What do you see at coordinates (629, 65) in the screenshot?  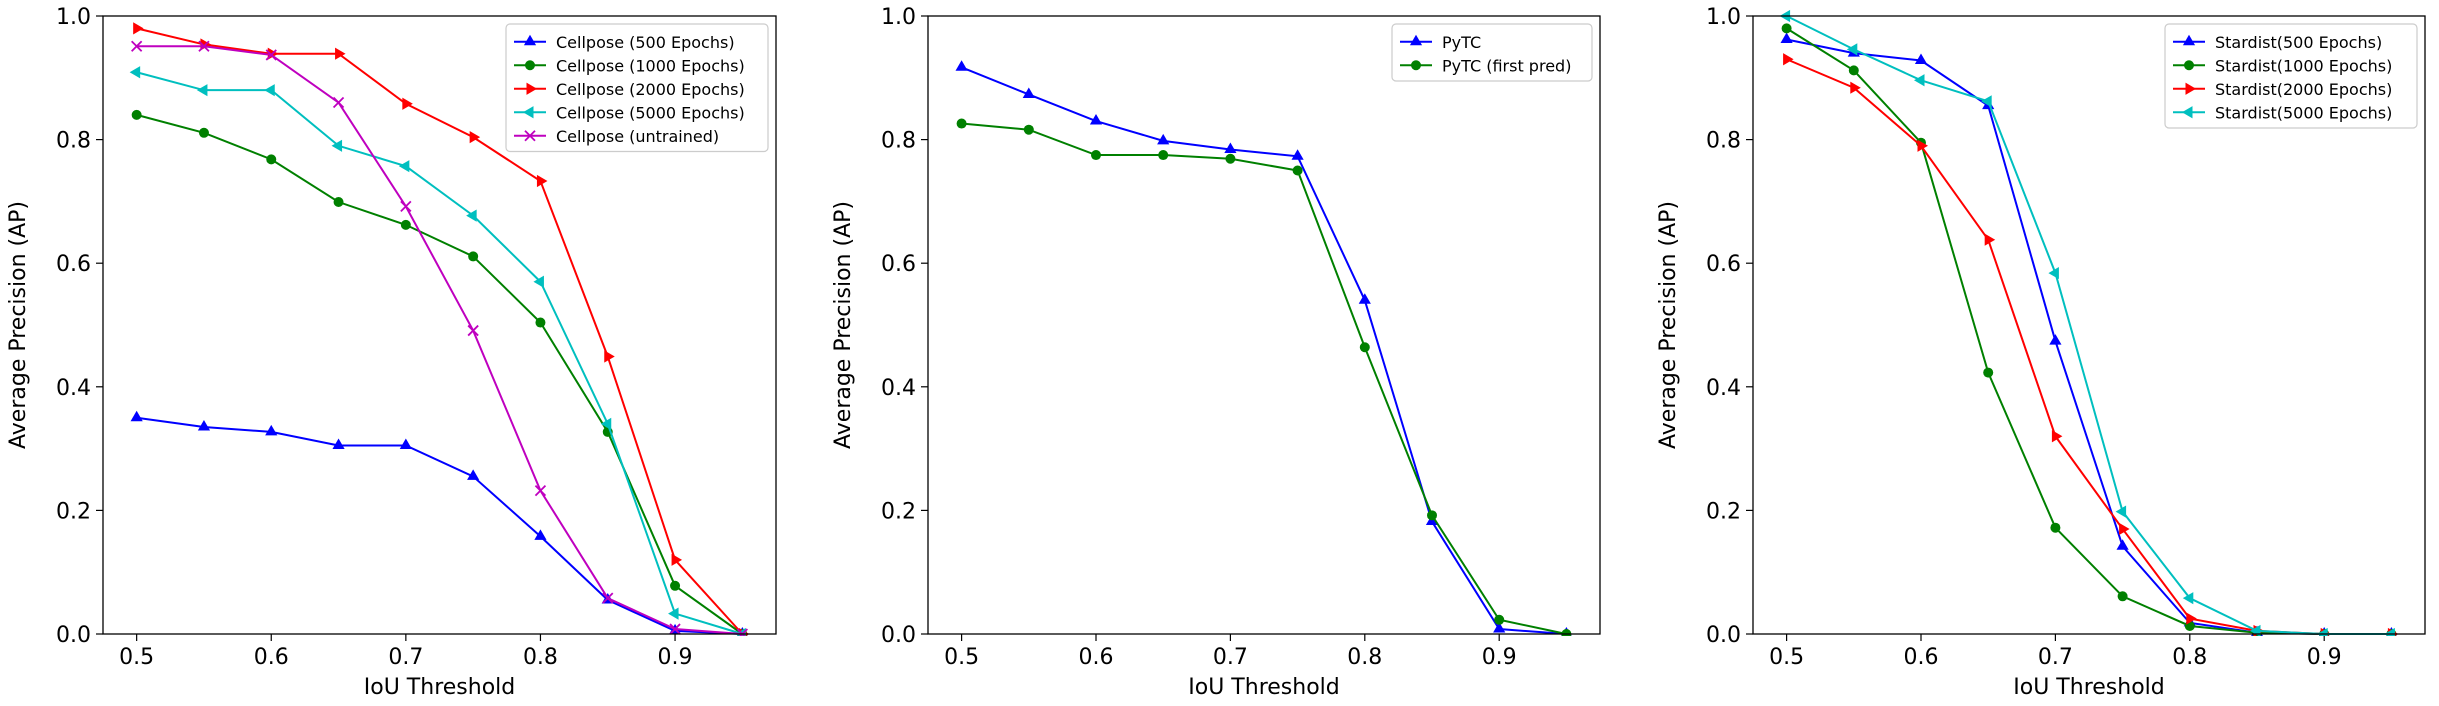 I see `legend-item: Cellpose (1000 Epochs)` at bounding box center [629, 65].